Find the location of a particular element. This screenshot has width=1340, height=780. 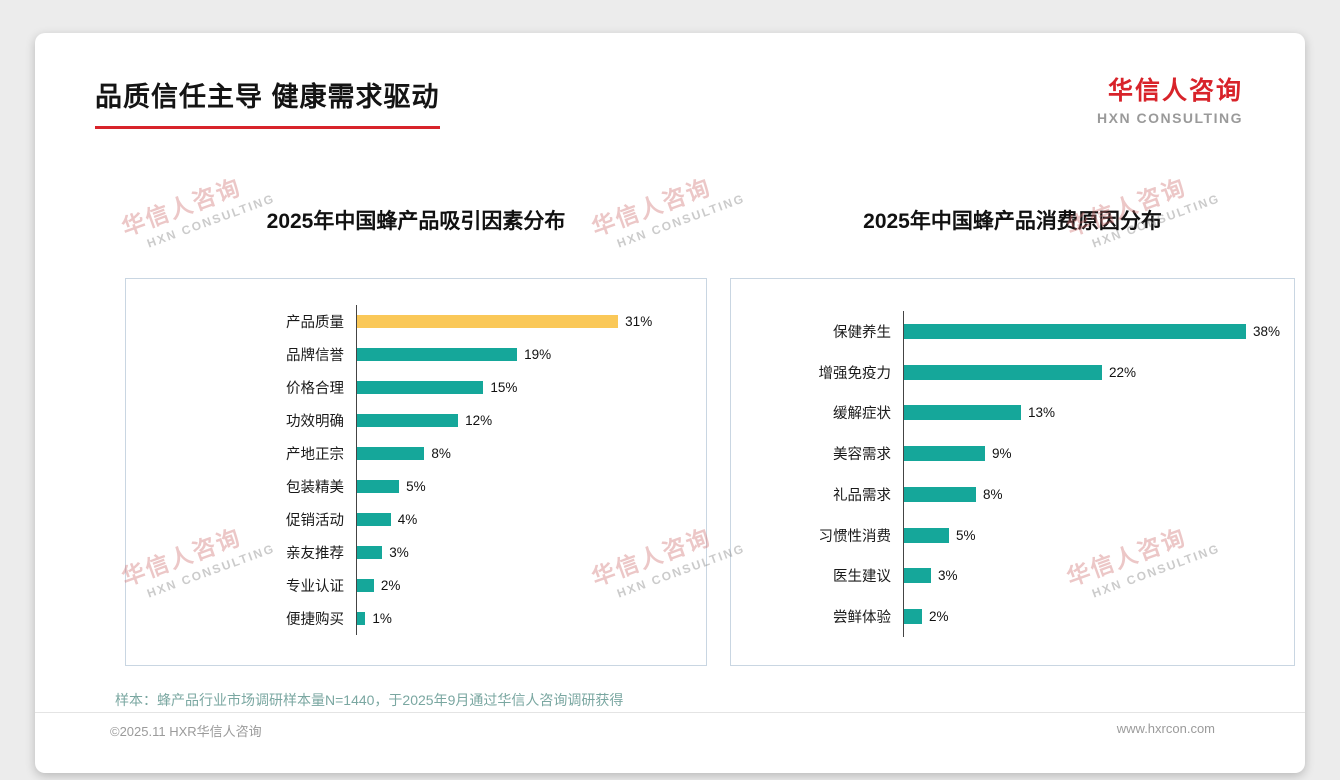

footer-divider is located at coordinates (670, 712).